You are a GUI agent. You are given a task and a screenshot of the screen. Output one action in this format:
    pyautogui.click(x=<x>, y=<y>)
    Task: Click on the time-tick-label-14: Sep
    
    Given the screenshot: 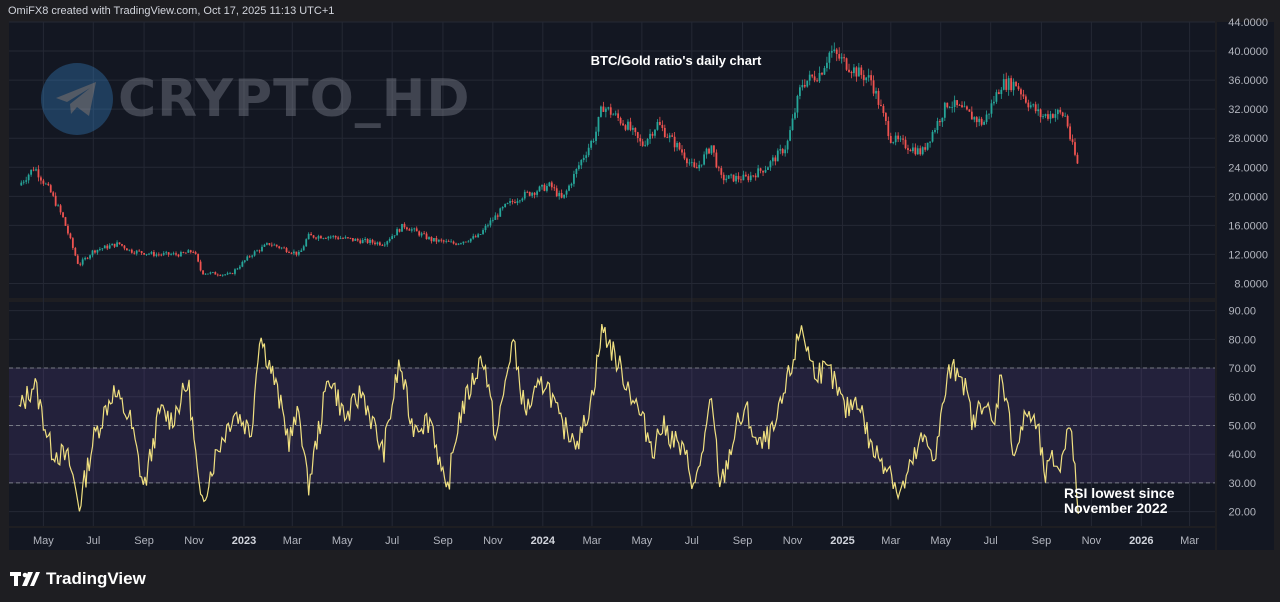 What is the action you would take?
    pyautogui.click(x=743, y=541)
    